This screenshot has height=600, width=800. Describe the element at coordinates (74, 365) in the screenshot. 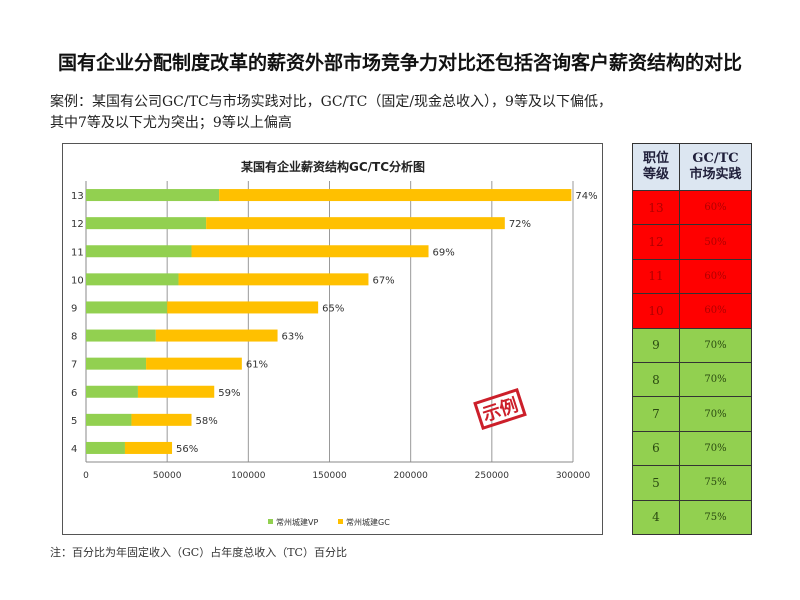

I see `y-tick-label: 7` at that location.